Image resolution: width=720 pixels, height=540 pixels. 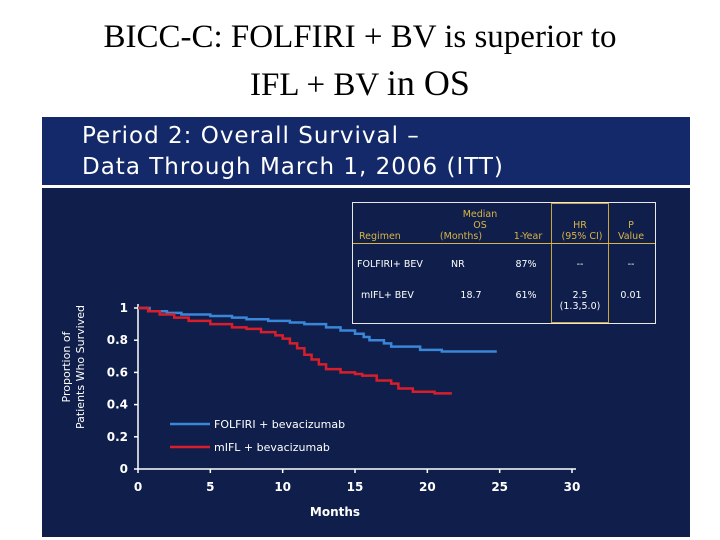 What do you see at coordinates (526, 295) in the screenshot?
I see `row-2-one-year: 61%` at bounding box center [526, 295].